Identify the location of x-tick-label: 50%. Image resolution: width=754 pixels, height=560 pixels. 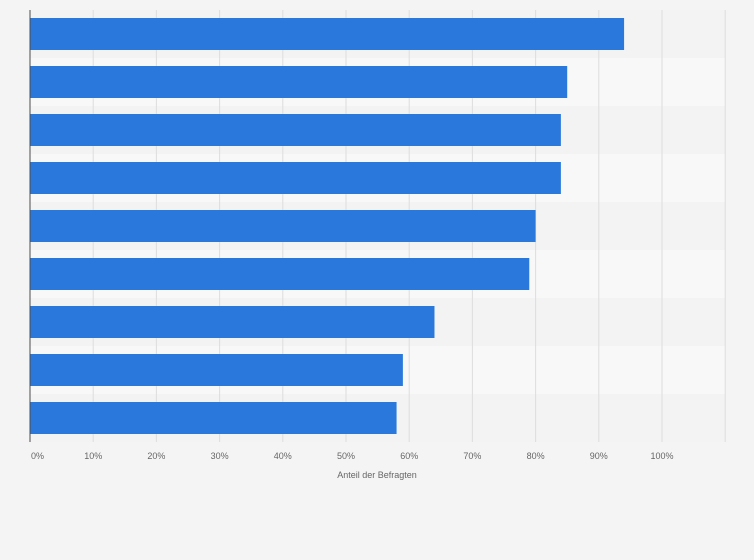
(346, 456).